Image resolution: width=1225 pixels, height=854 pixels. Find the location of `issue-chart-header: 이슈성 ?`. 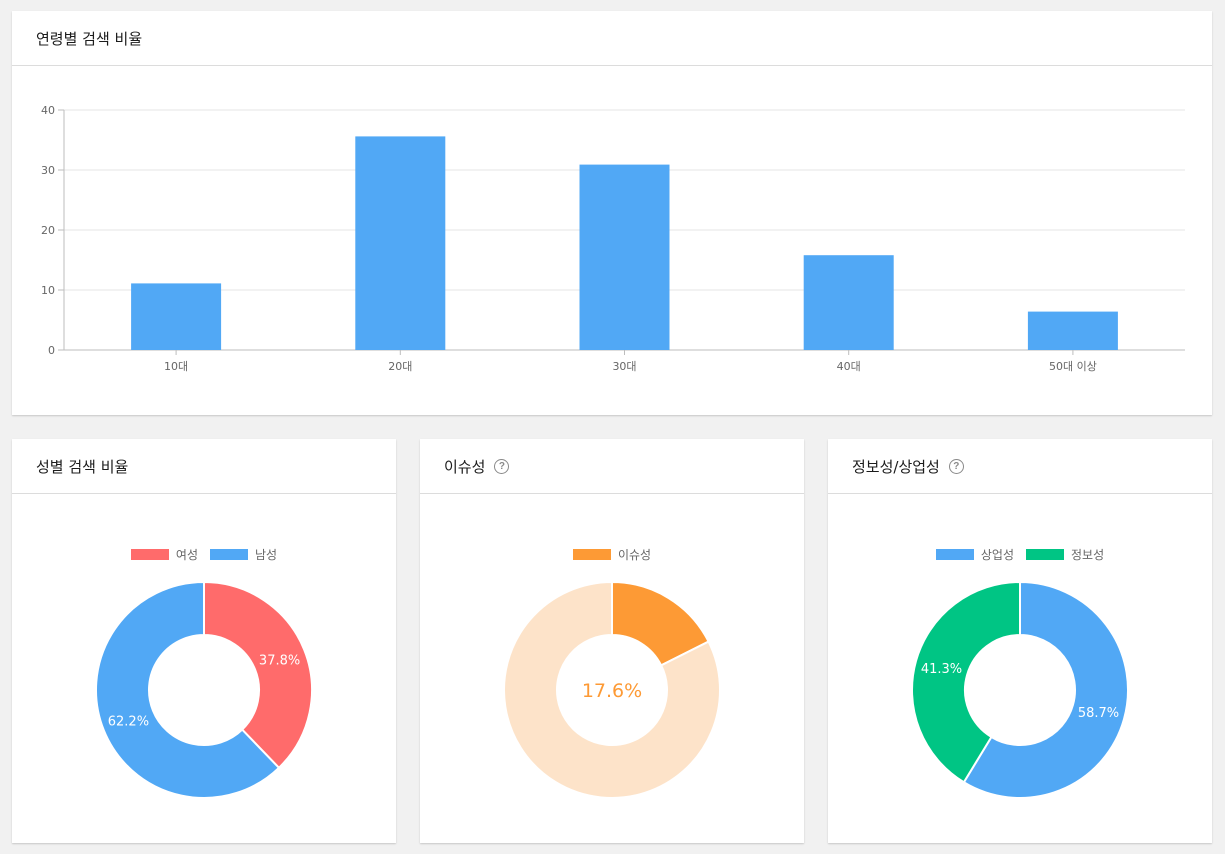

issue-chart-header: 이슈성 ? is located at coordinates (612, 466).